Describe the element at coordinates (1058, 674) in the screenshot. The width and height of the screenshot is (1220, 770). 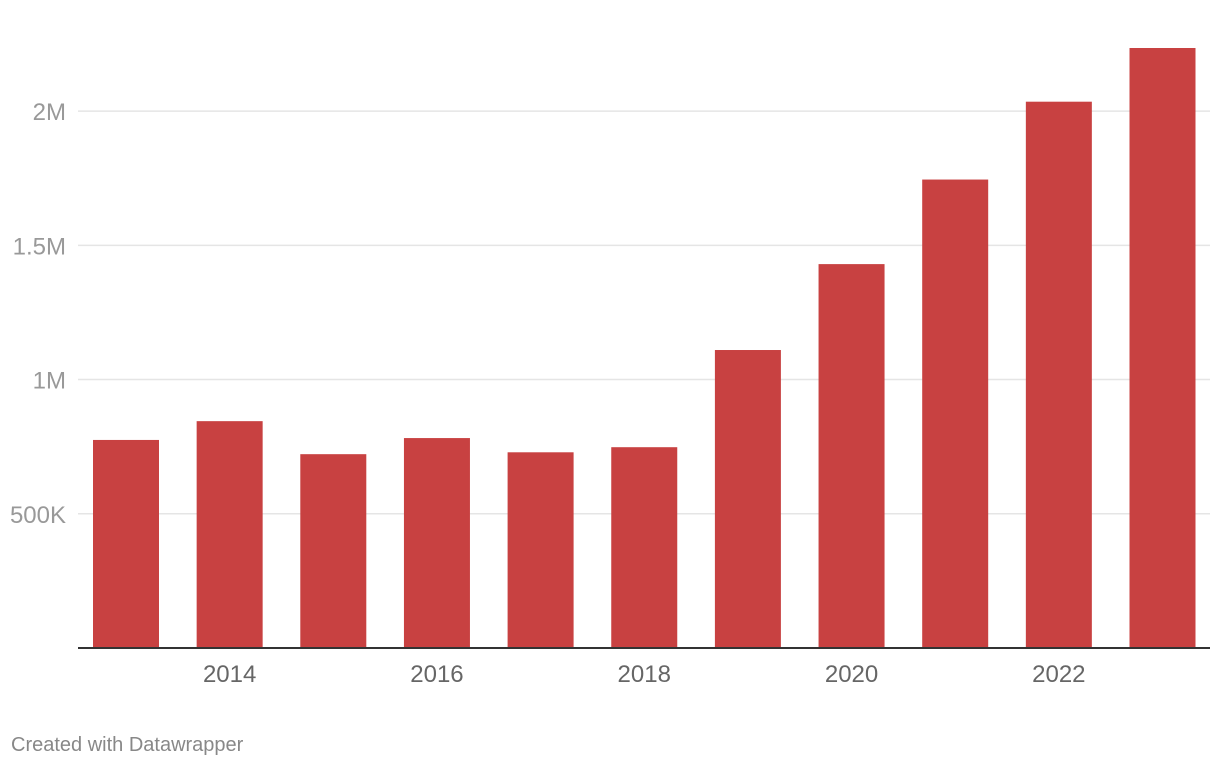
I see `x-tick-label: 2022` at that location.